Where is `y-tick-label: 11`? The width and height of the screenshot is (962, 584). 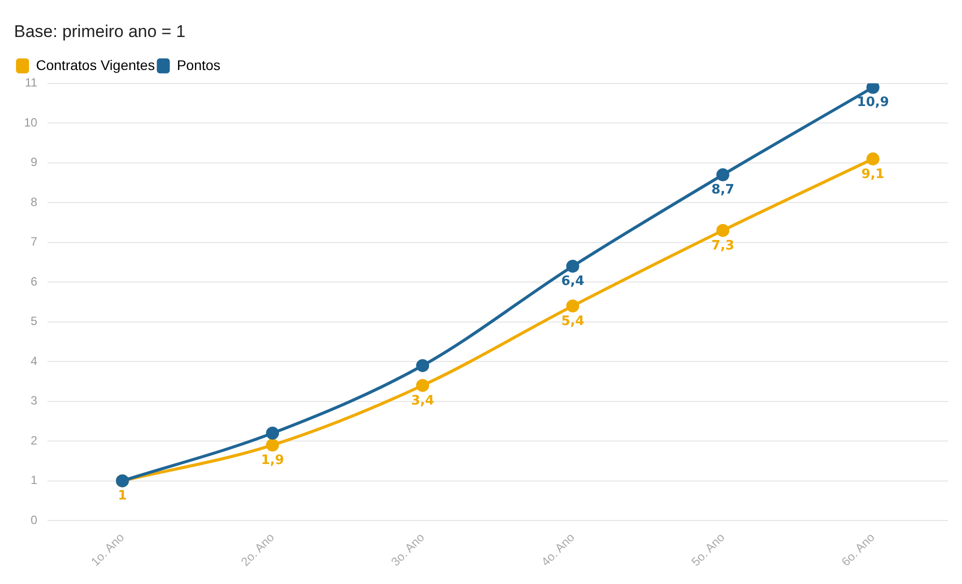 y-tick-label: 11 is located at coordinates (31, 83).